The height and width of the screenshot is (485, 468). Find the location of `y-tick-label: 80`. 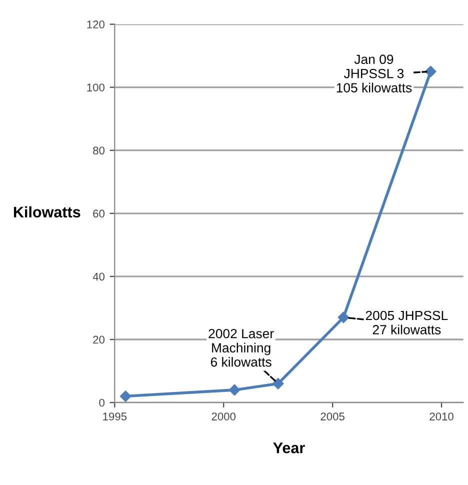

y-tick-label: 80 is located at coordinates (99, 150).